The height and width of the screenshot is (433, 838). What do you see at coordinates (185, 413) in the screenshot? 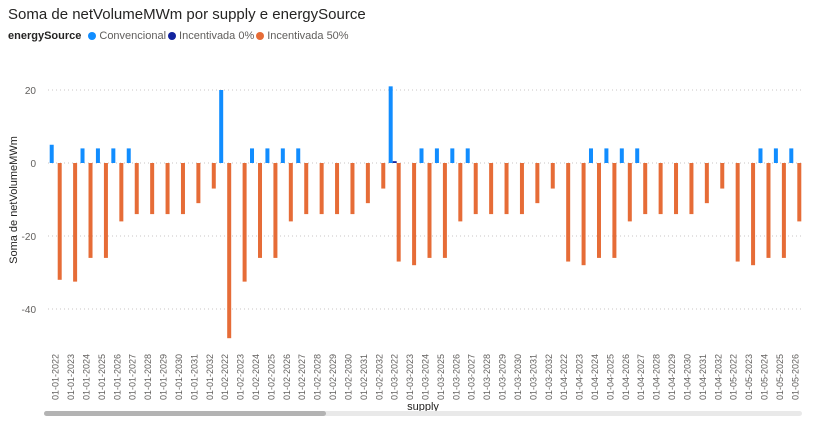
I see `scrollbar-thumb` at bounding box center [185, 413].